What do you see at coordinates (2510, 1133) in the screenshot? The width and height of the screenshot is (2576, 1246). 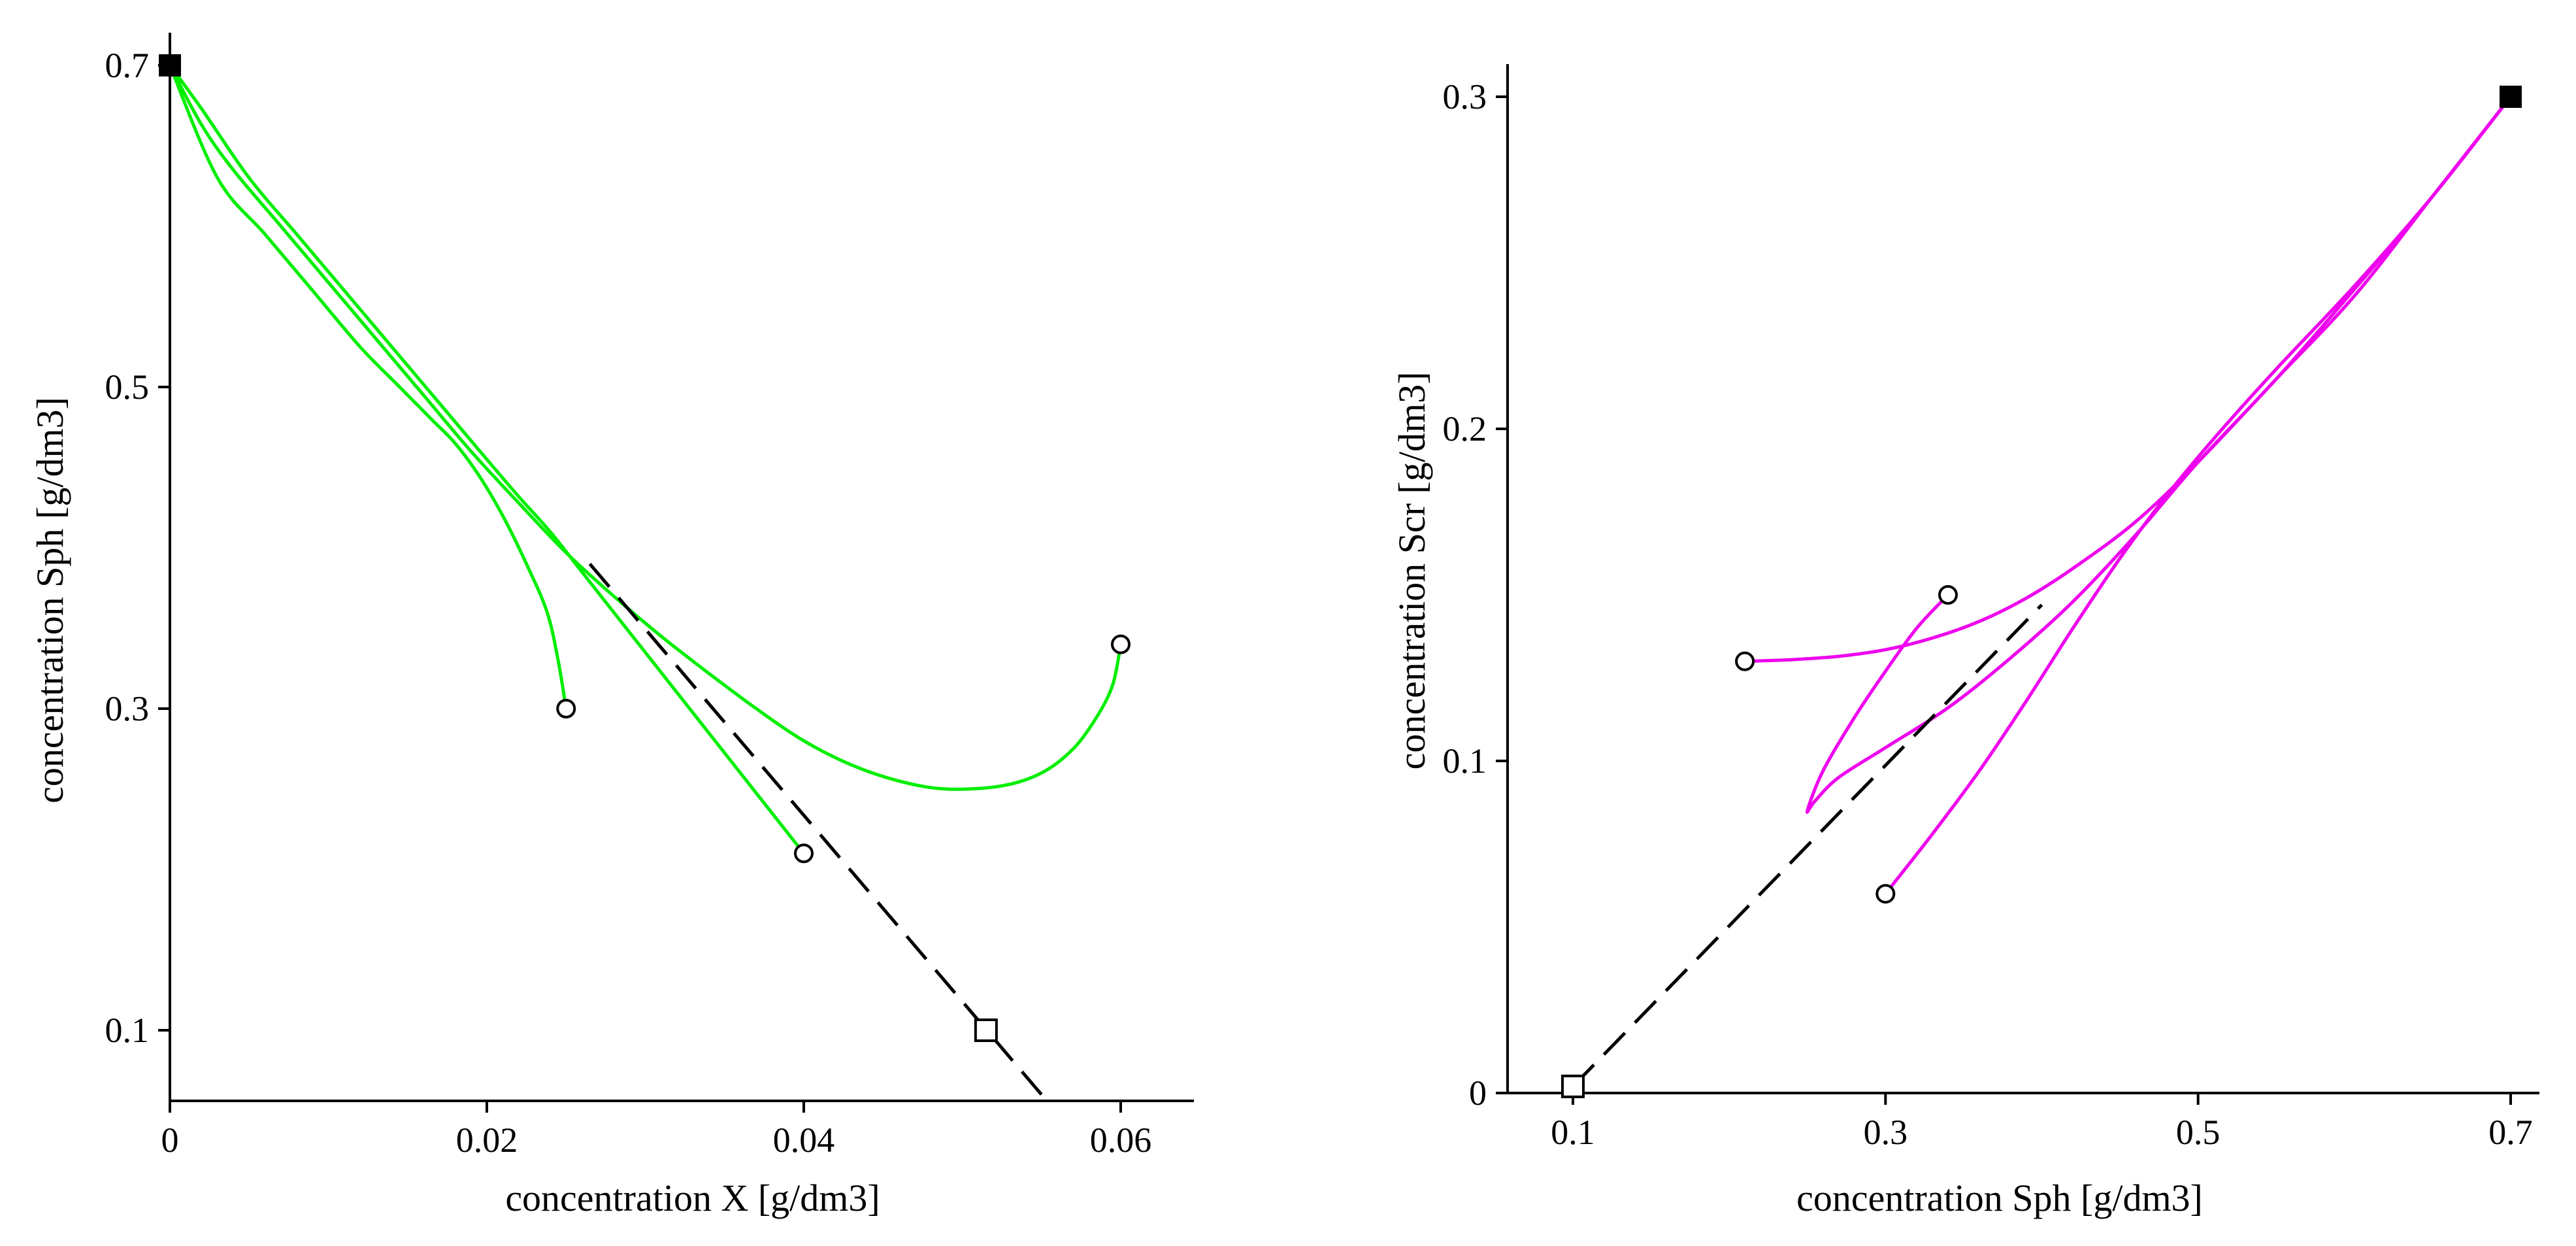 I see `right-x-tick-label: 0.7` at bounding box center [2510, 1133].